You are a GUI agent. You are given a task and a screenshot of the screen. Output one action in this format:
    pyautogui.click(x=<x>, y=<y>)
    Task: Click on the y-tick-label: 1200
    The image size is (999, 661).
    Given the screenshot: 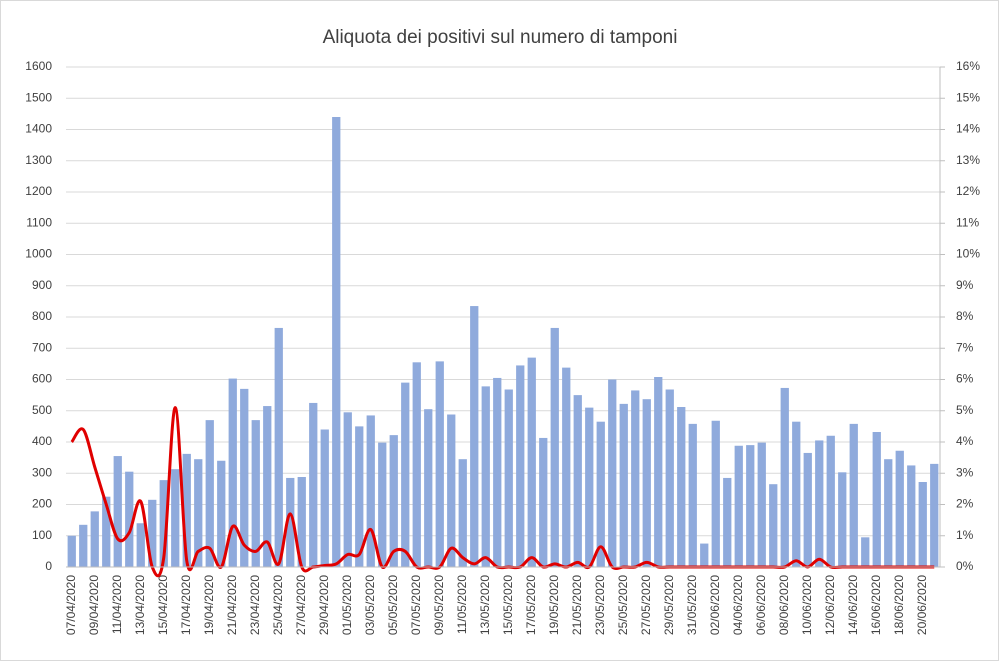 What is the action you would take?
    pyautogui.click(x=38, y=191)
    